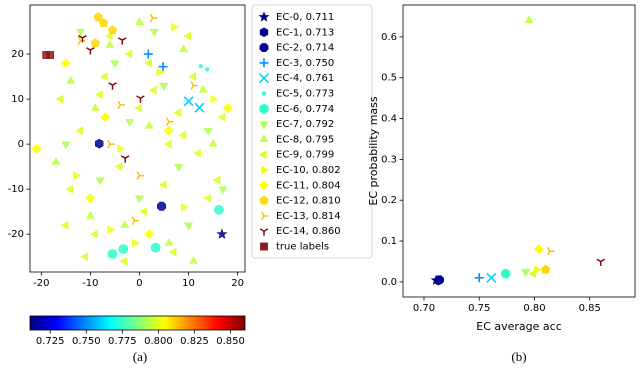 This screenshot has width=640, height=372. I want to click on legend-label: EC-9, 0.799, so click(305, 155).